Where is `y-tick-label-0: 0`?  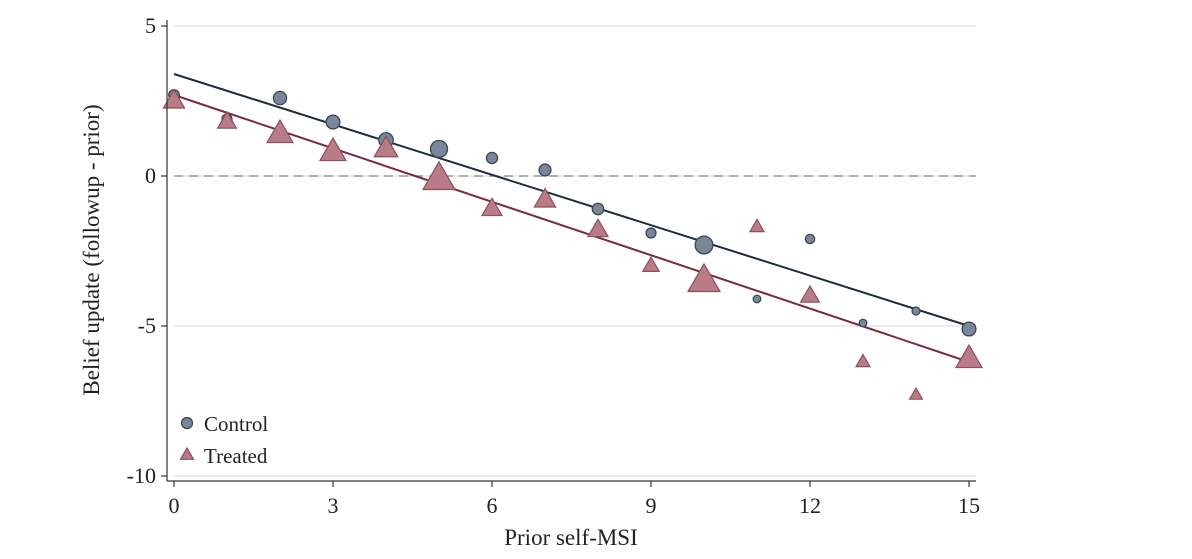
y-tick-label-0: 0 is located at coordinates (150, 175).